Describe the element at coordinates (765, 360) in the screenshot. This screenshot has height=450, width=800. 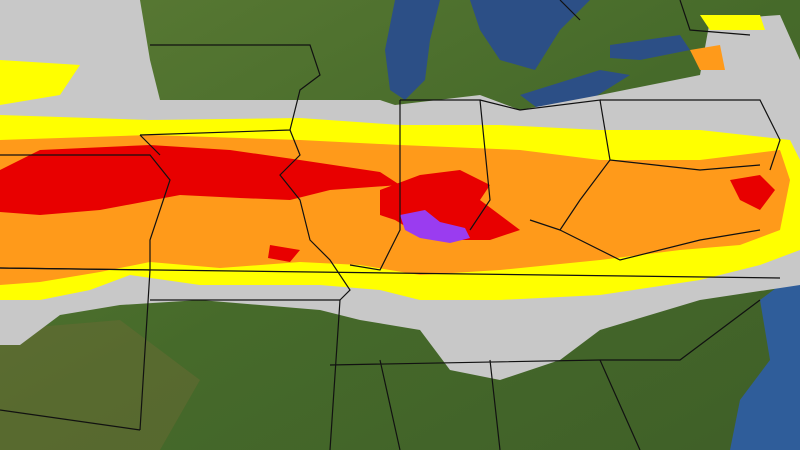
I see `ocean` at that location.